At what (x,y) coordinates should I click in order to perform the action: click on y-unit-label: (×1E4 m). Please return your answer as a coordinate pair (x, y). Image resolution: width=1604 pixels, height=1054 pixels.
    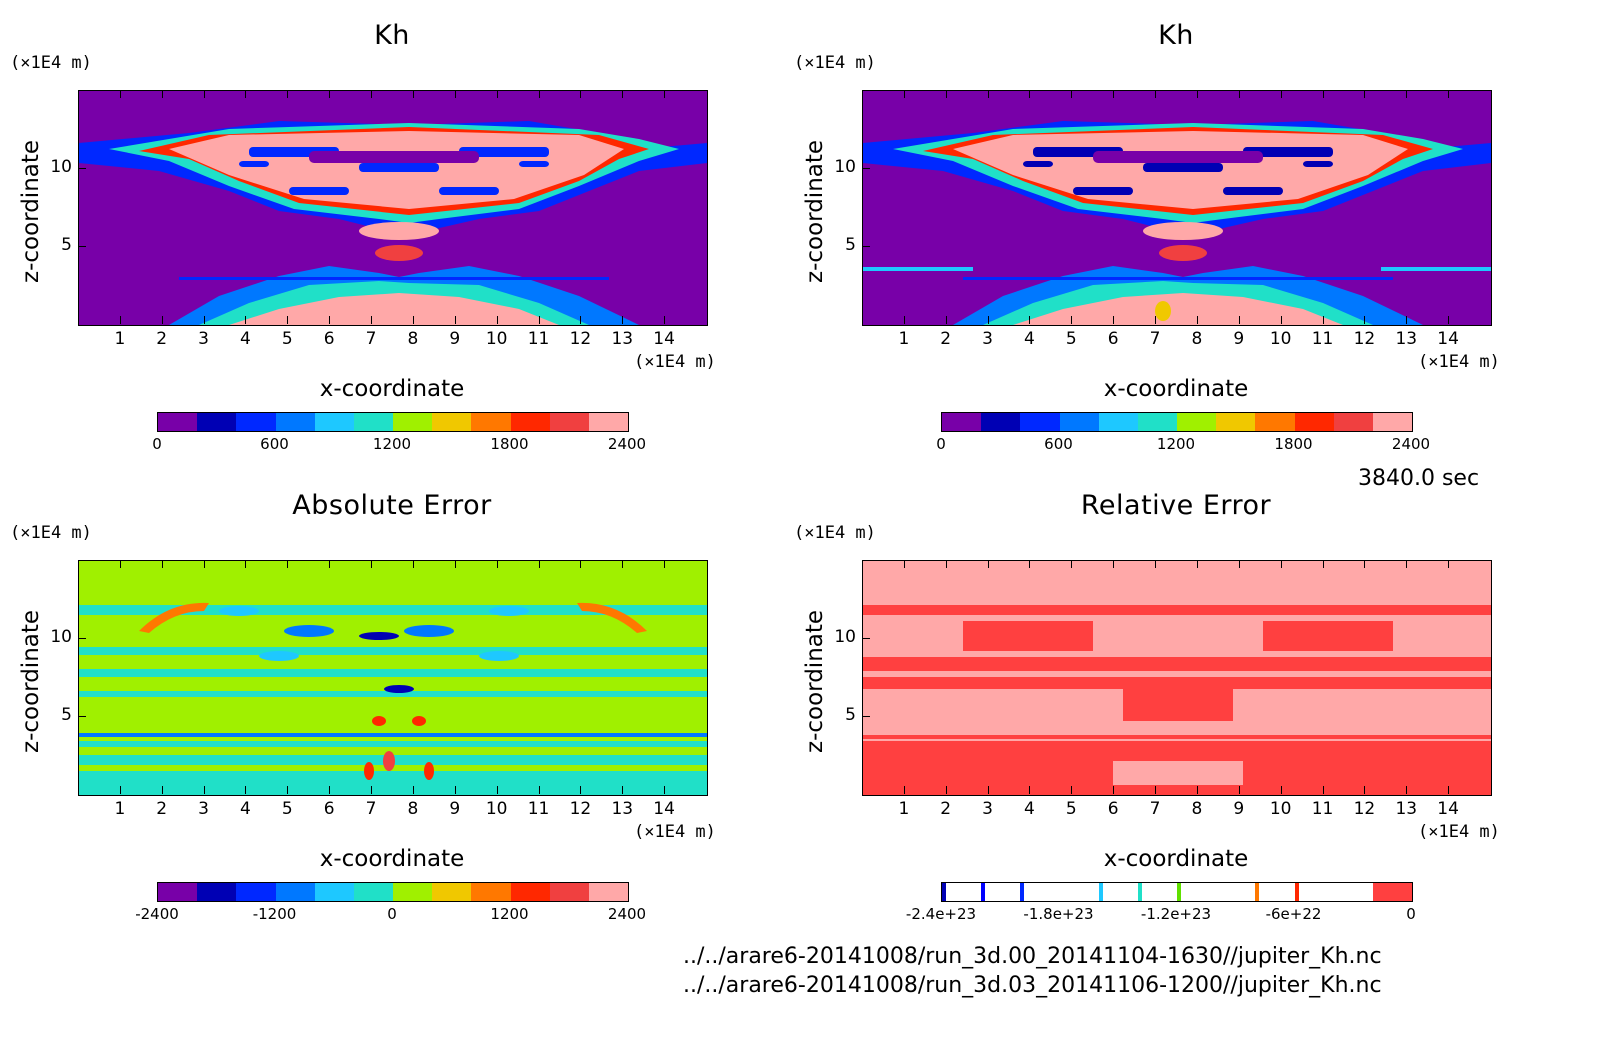
    Looking at the image, I should click on (51, 63).